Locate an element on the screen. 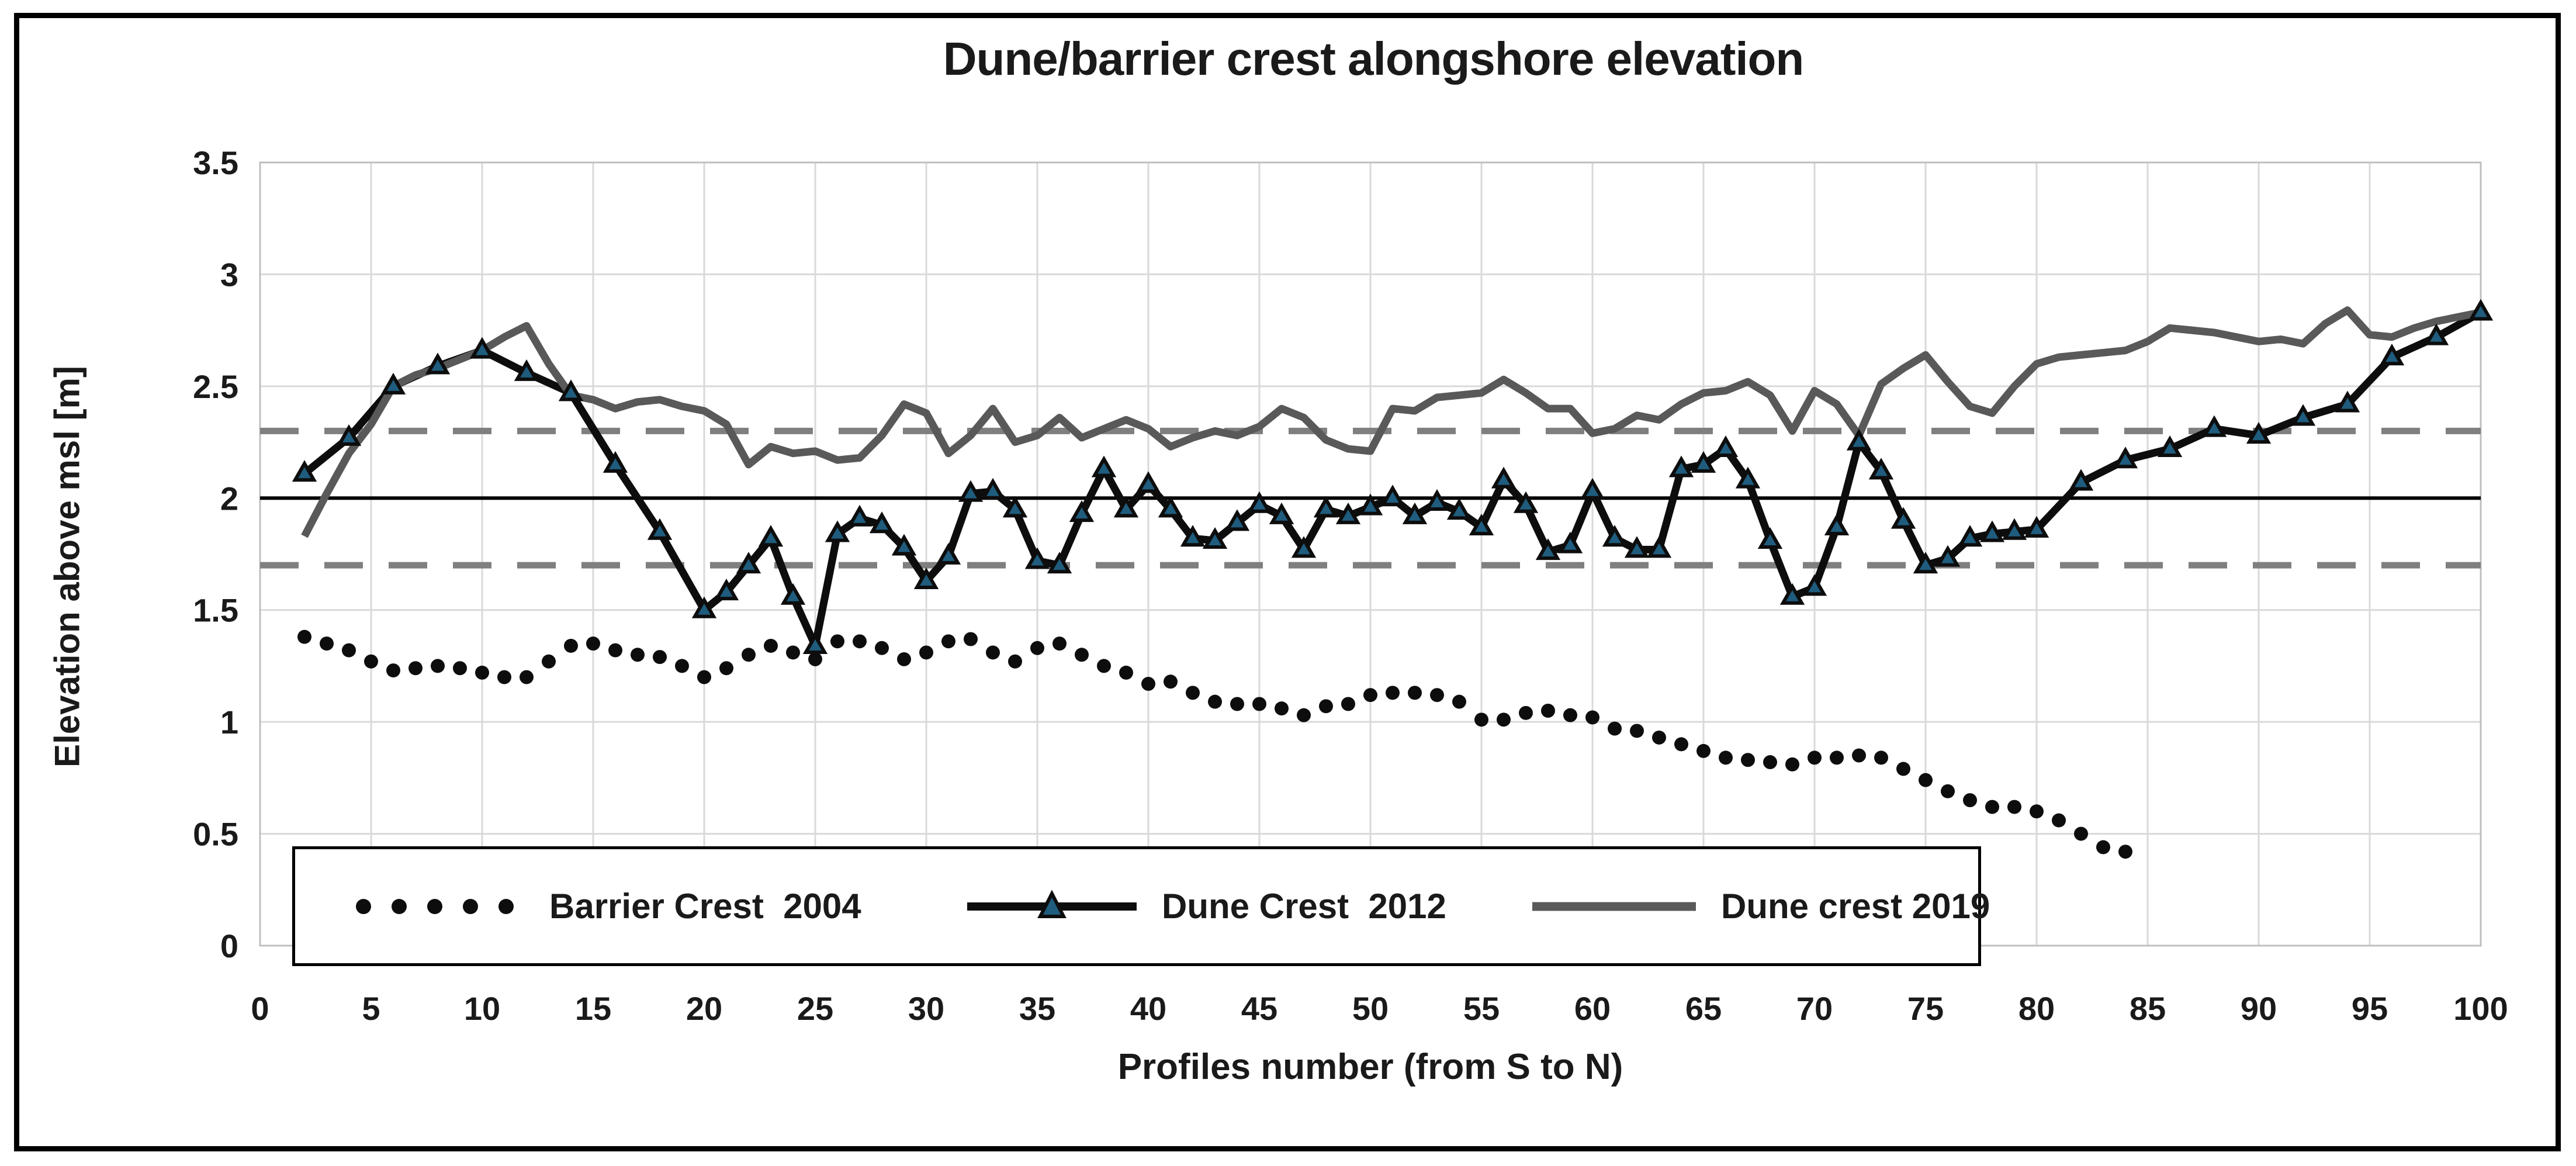 The width and height of the screenshot is (2576, 1166). x-tick-label: 60 is located at coordinates (1593, 1008).